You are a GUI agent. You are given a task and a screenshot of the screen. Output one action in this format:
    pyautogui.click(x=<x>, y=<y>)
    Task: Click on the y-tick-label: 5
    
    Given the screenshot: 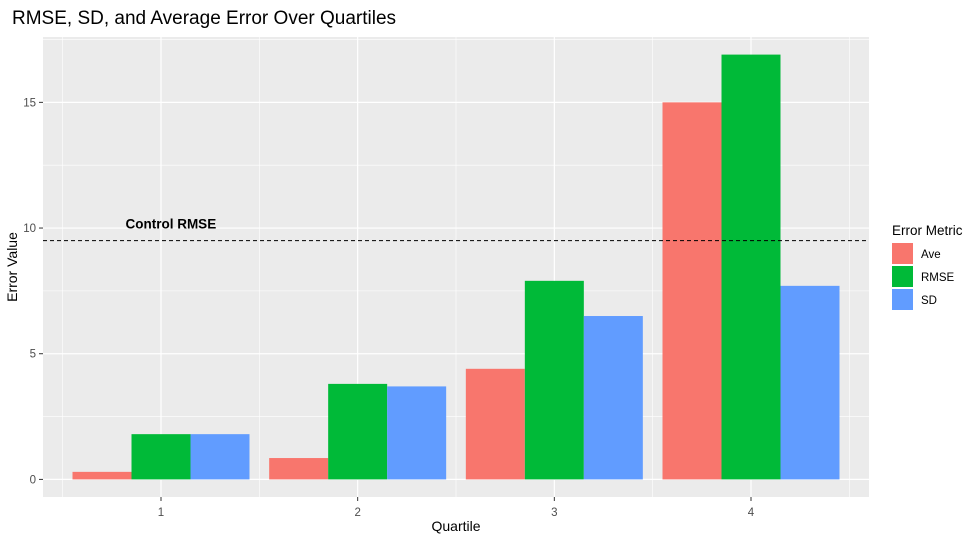 What is the action you would take?
    pyautogui.click(x=33, y=355)
    